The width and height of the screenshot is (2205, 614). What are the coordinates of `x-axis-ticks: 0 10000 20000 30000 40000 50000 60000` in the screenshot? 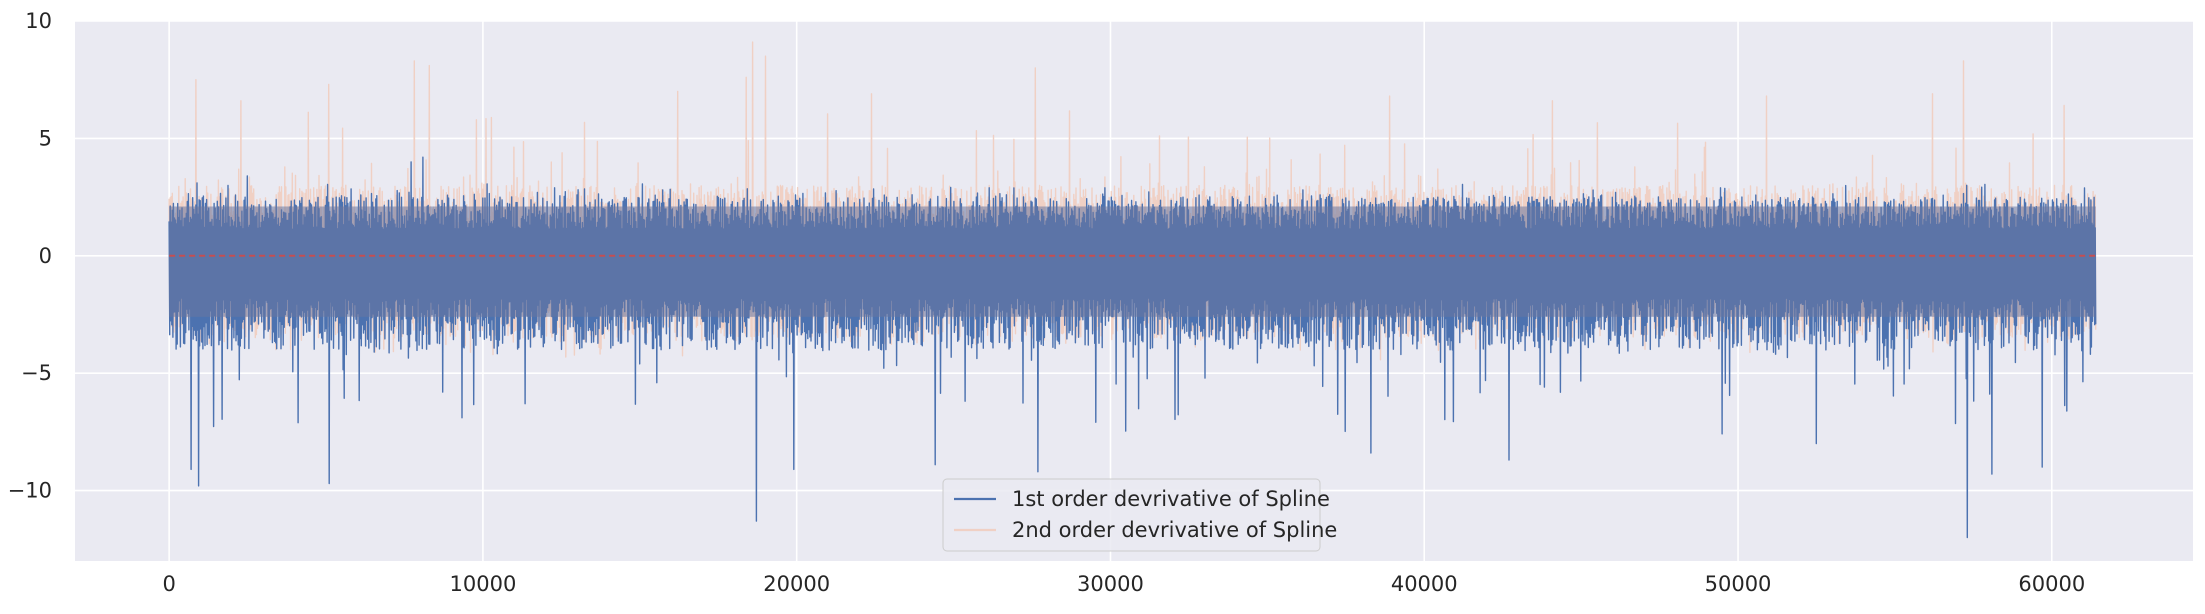 It's located at (1123, 584).